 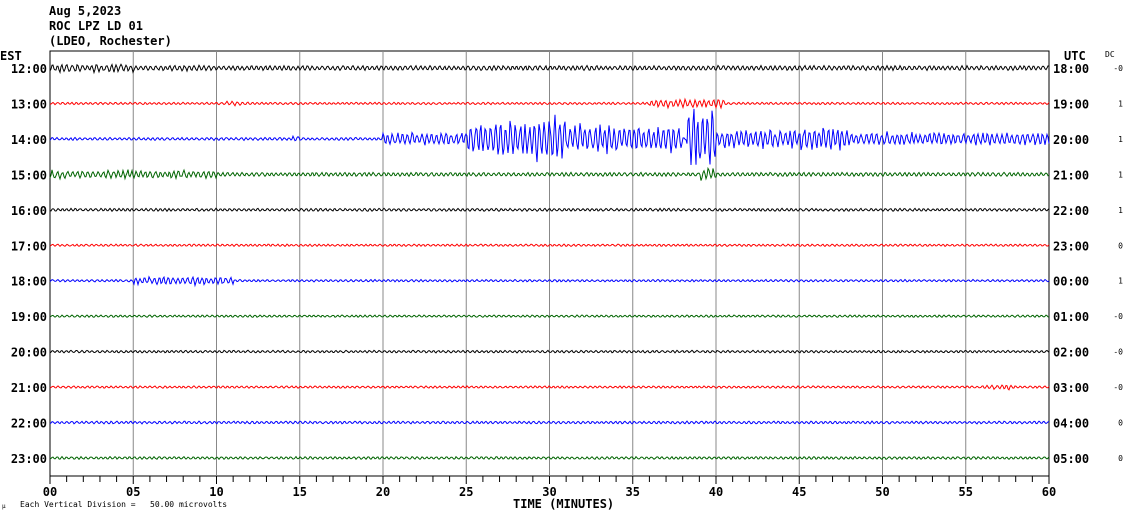 What do you see at coordinates (1071, 353) in the screenshot?
I see `utc-time-label: 02:00` at bounding box center [1071, 353].